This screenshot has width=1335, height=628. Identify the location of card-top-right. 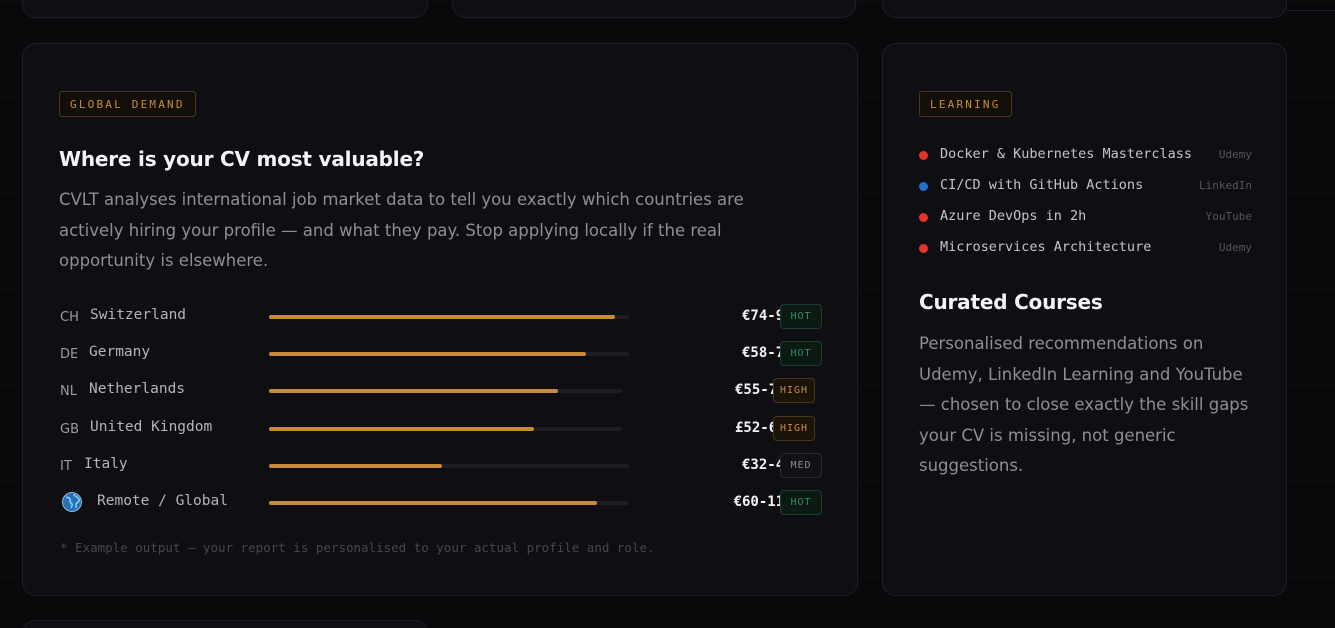
(1084, 9).